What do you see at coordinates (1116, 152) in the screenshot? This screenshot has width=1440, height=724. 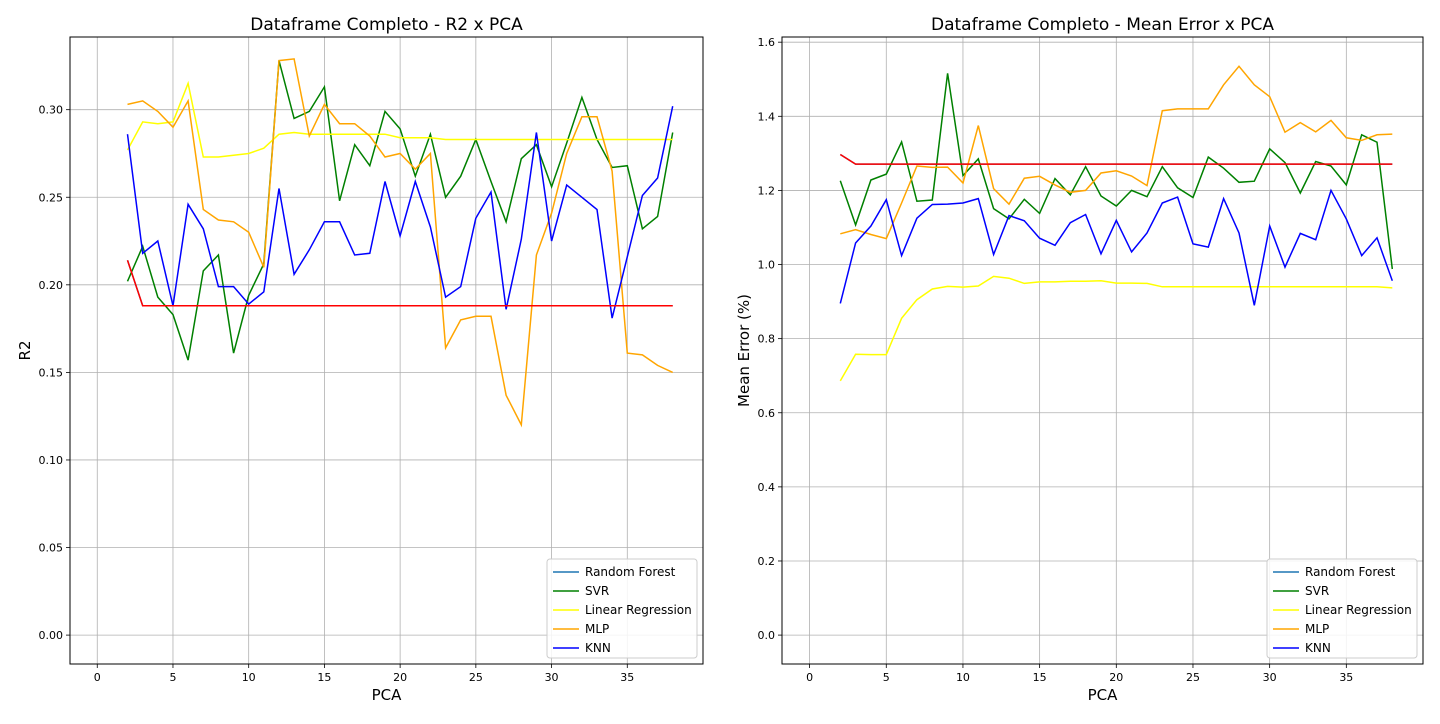 I see `series-line-mlp` at bounding box center [1116, 152].